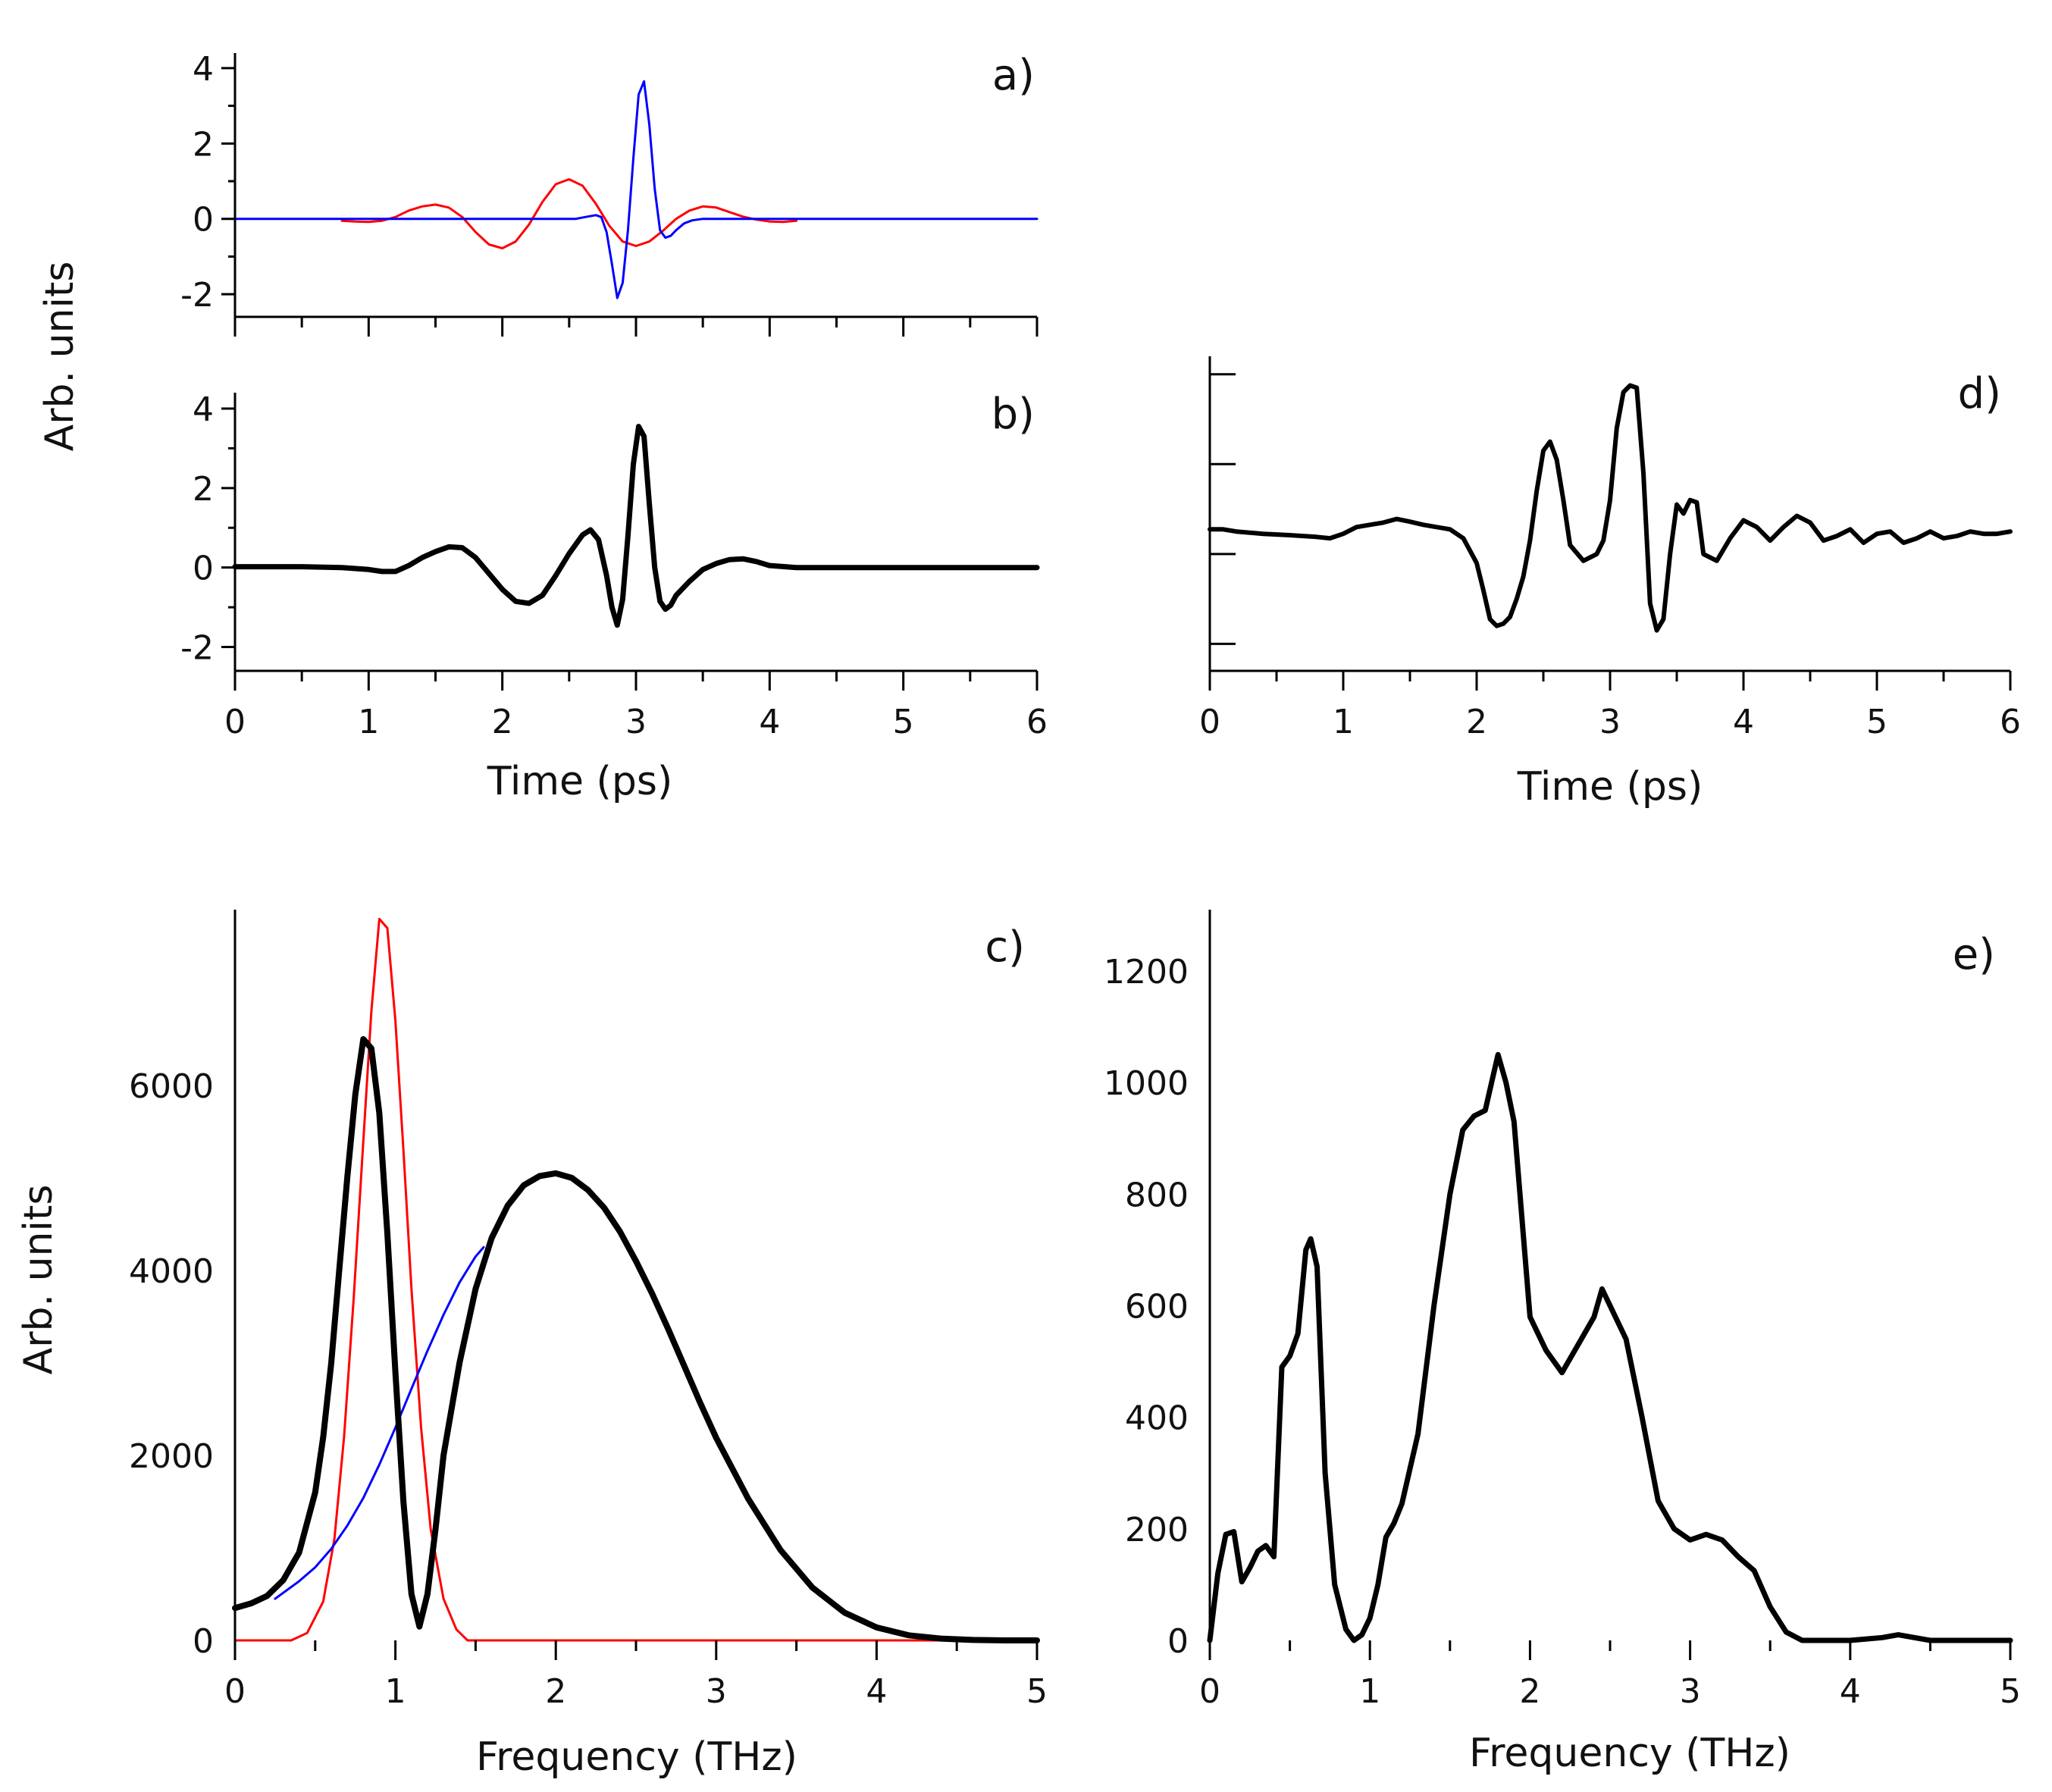  Describe the element at coordinates (636, 722) in the screenshot. I see `panel-b-x-tick-label: 3` at that location.